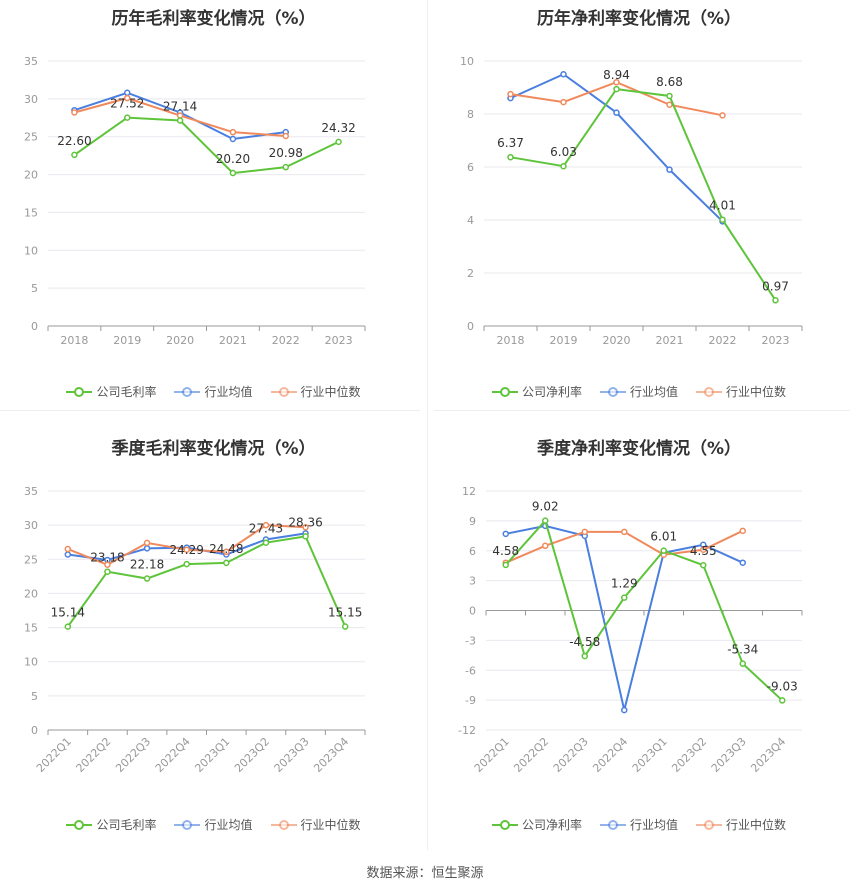 The width and height of the screenshot is (850, 891). I want to click on legend-label: 公司净利率, so click(551, 392).